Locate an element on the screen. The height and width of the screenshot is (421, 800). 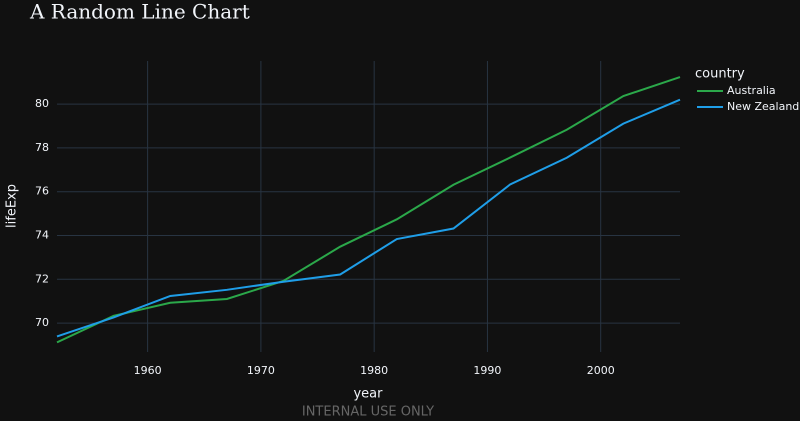
x-tick-label: 2000 is located at coordinates (601, 370).